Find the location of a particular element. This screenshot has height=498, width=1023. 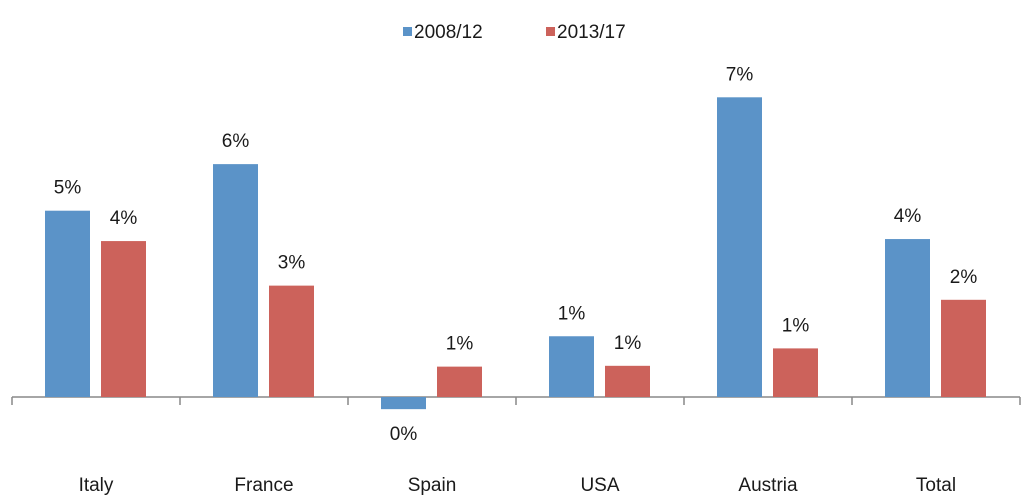

legend-label: 2008/12 is located at coordinates (448, 32).